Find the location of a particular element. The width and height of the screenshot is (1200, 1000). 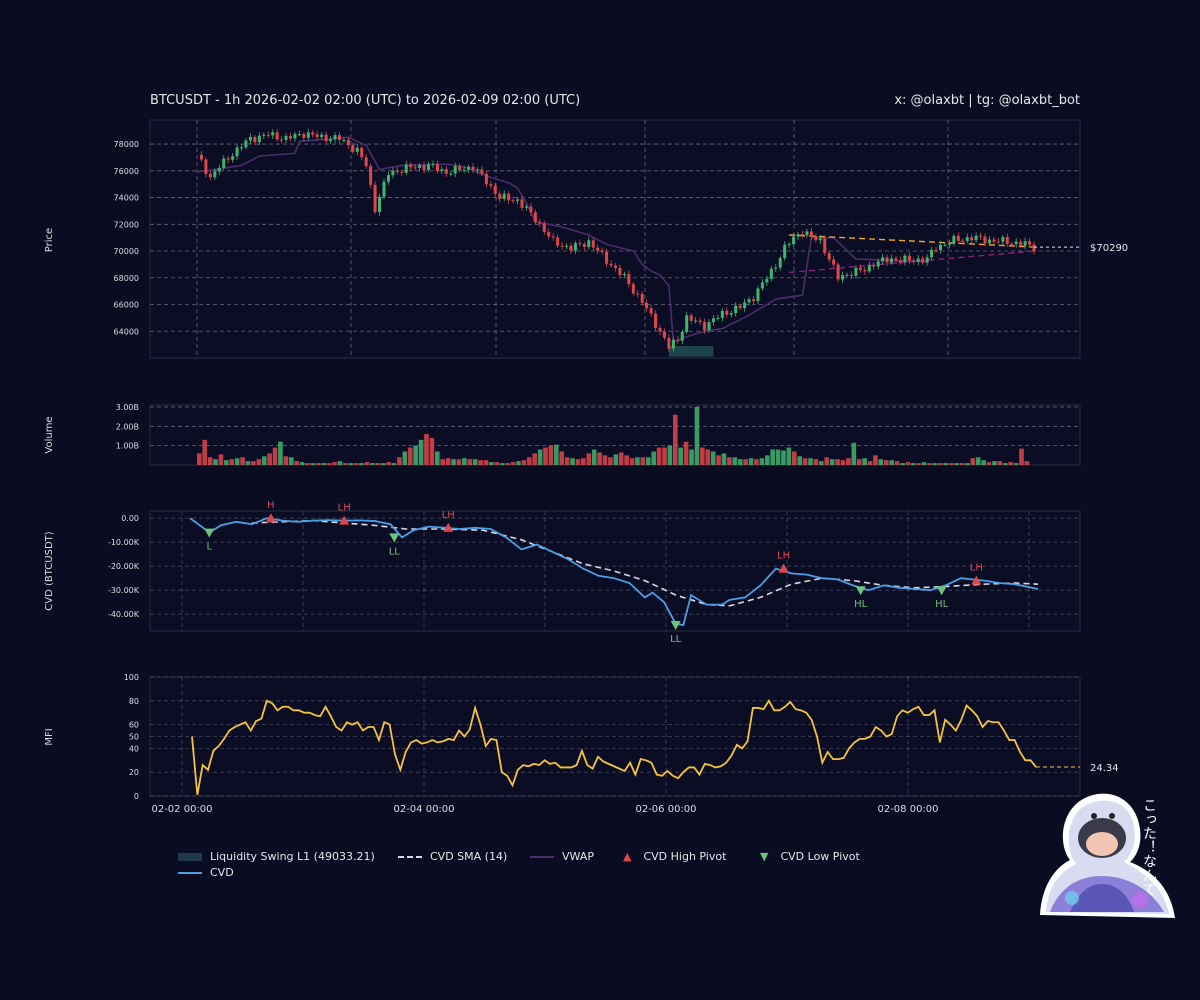

price-tick-label: 66000 is located at coordinates (126, 305).